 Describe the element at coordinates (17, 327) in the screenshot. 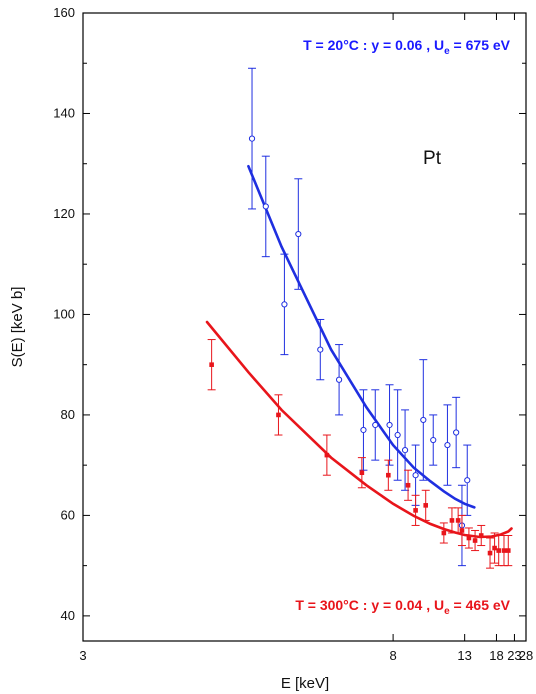

I see `y-axis-title: S(E) [keV b]` at that location.